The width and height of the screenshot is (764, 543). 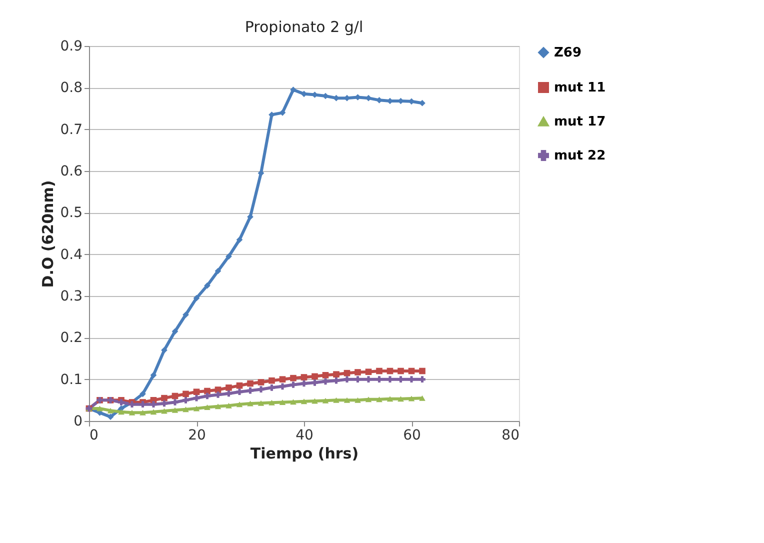 I want to click on legend-label: mut 17, so click(x=580, y=122).